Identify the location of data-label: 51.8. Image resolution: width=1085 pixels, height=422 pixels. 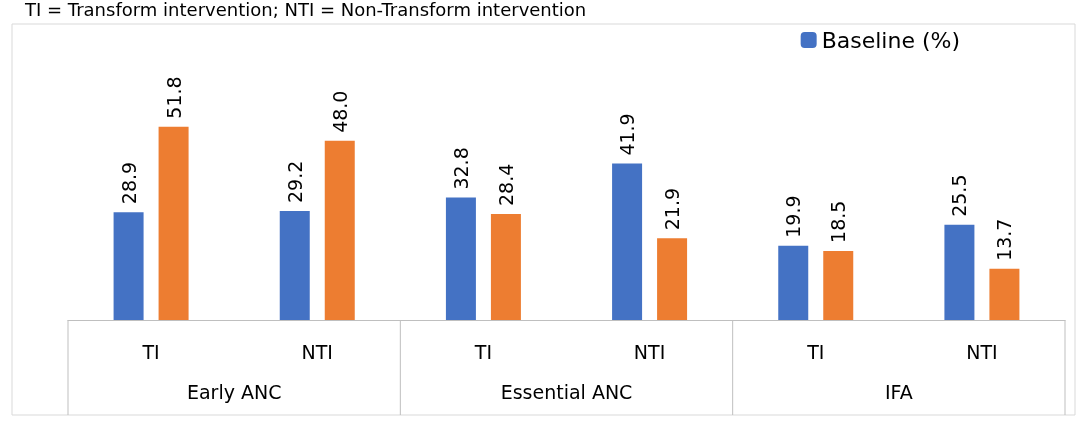
(173, 97).